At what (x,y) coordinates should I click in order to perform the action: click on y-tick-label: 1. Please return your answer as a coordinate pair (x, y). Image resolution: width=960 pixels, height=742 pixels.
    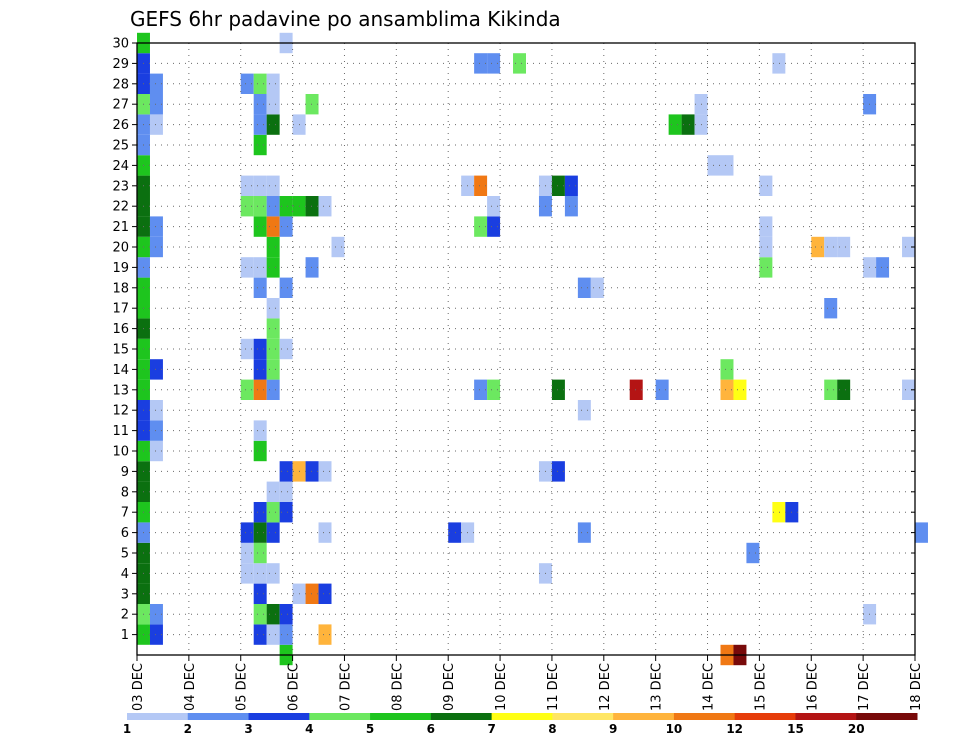
    Looking at the image, I should click on (125, 635).